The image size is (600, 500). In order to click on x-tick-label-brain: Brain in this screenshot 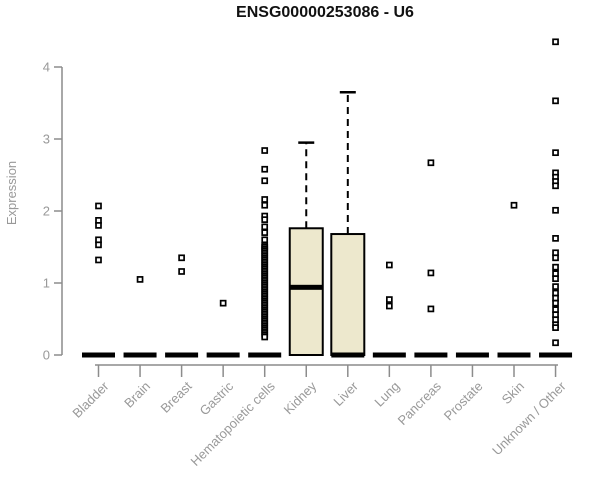, I will do `click(137, 395)`.